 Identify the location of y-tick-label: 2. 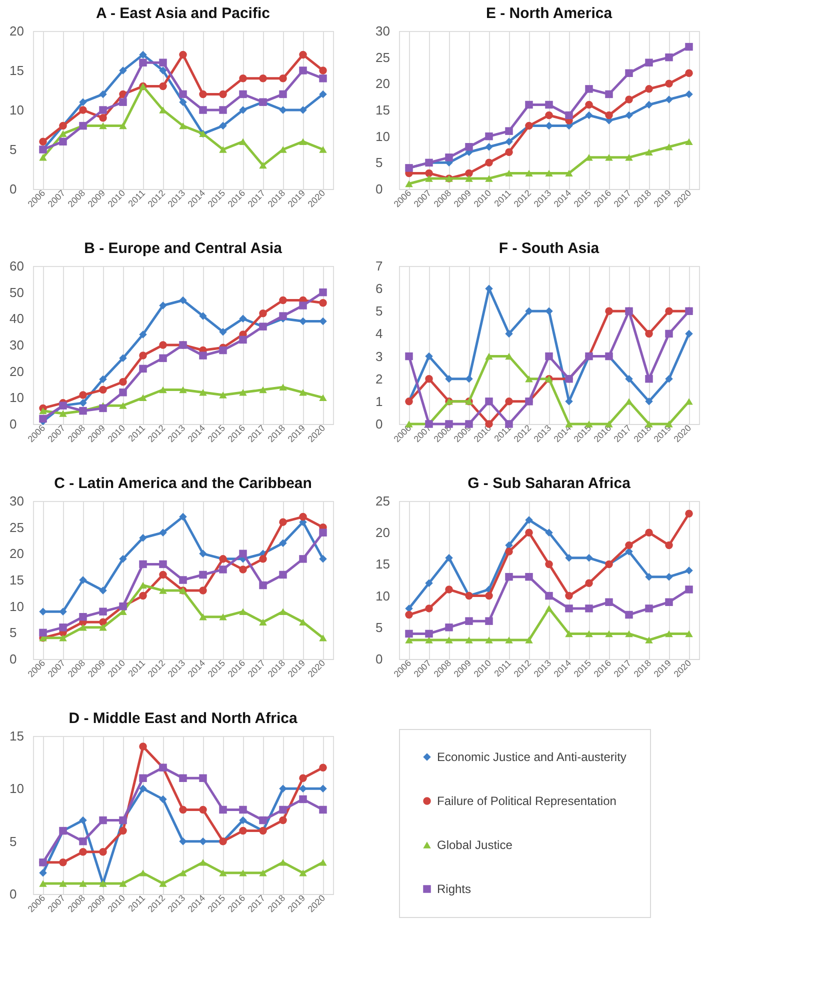
(379, 378).